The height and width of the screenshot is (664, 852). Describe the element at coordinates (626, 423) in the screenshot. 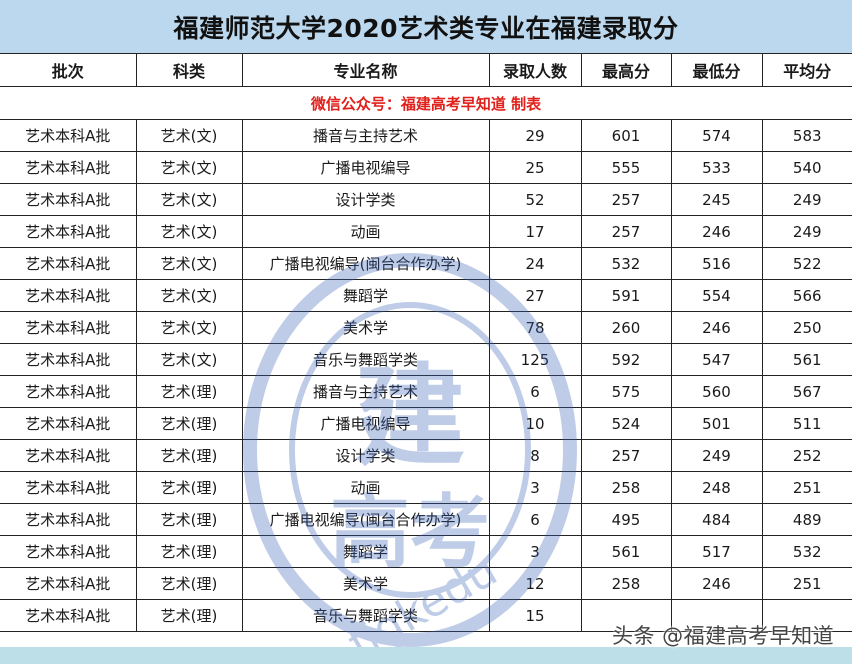

I see `cell-max-score: 524` at that location.